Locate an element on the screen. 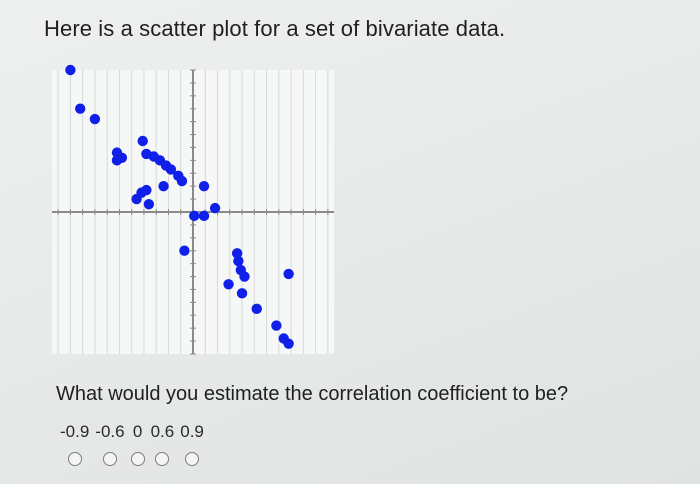 This screenshot has width=700, height=484. choice-label: -0.9 is located at coordinates (75, 431).